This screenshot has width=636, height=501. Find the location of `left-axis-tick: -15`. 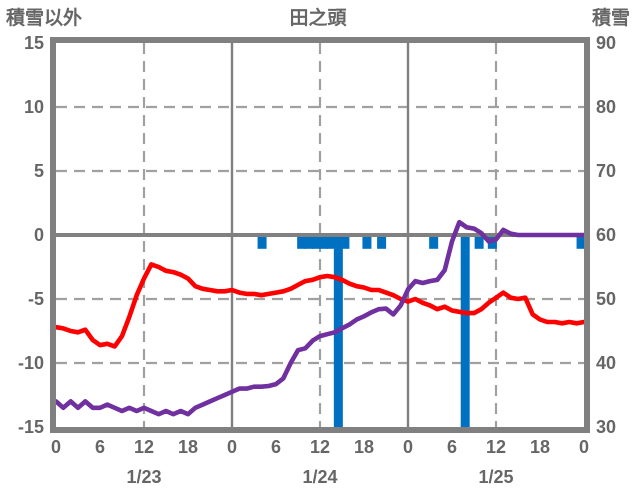

left-axis-tick: -15 is located at coordinates (30, 427).